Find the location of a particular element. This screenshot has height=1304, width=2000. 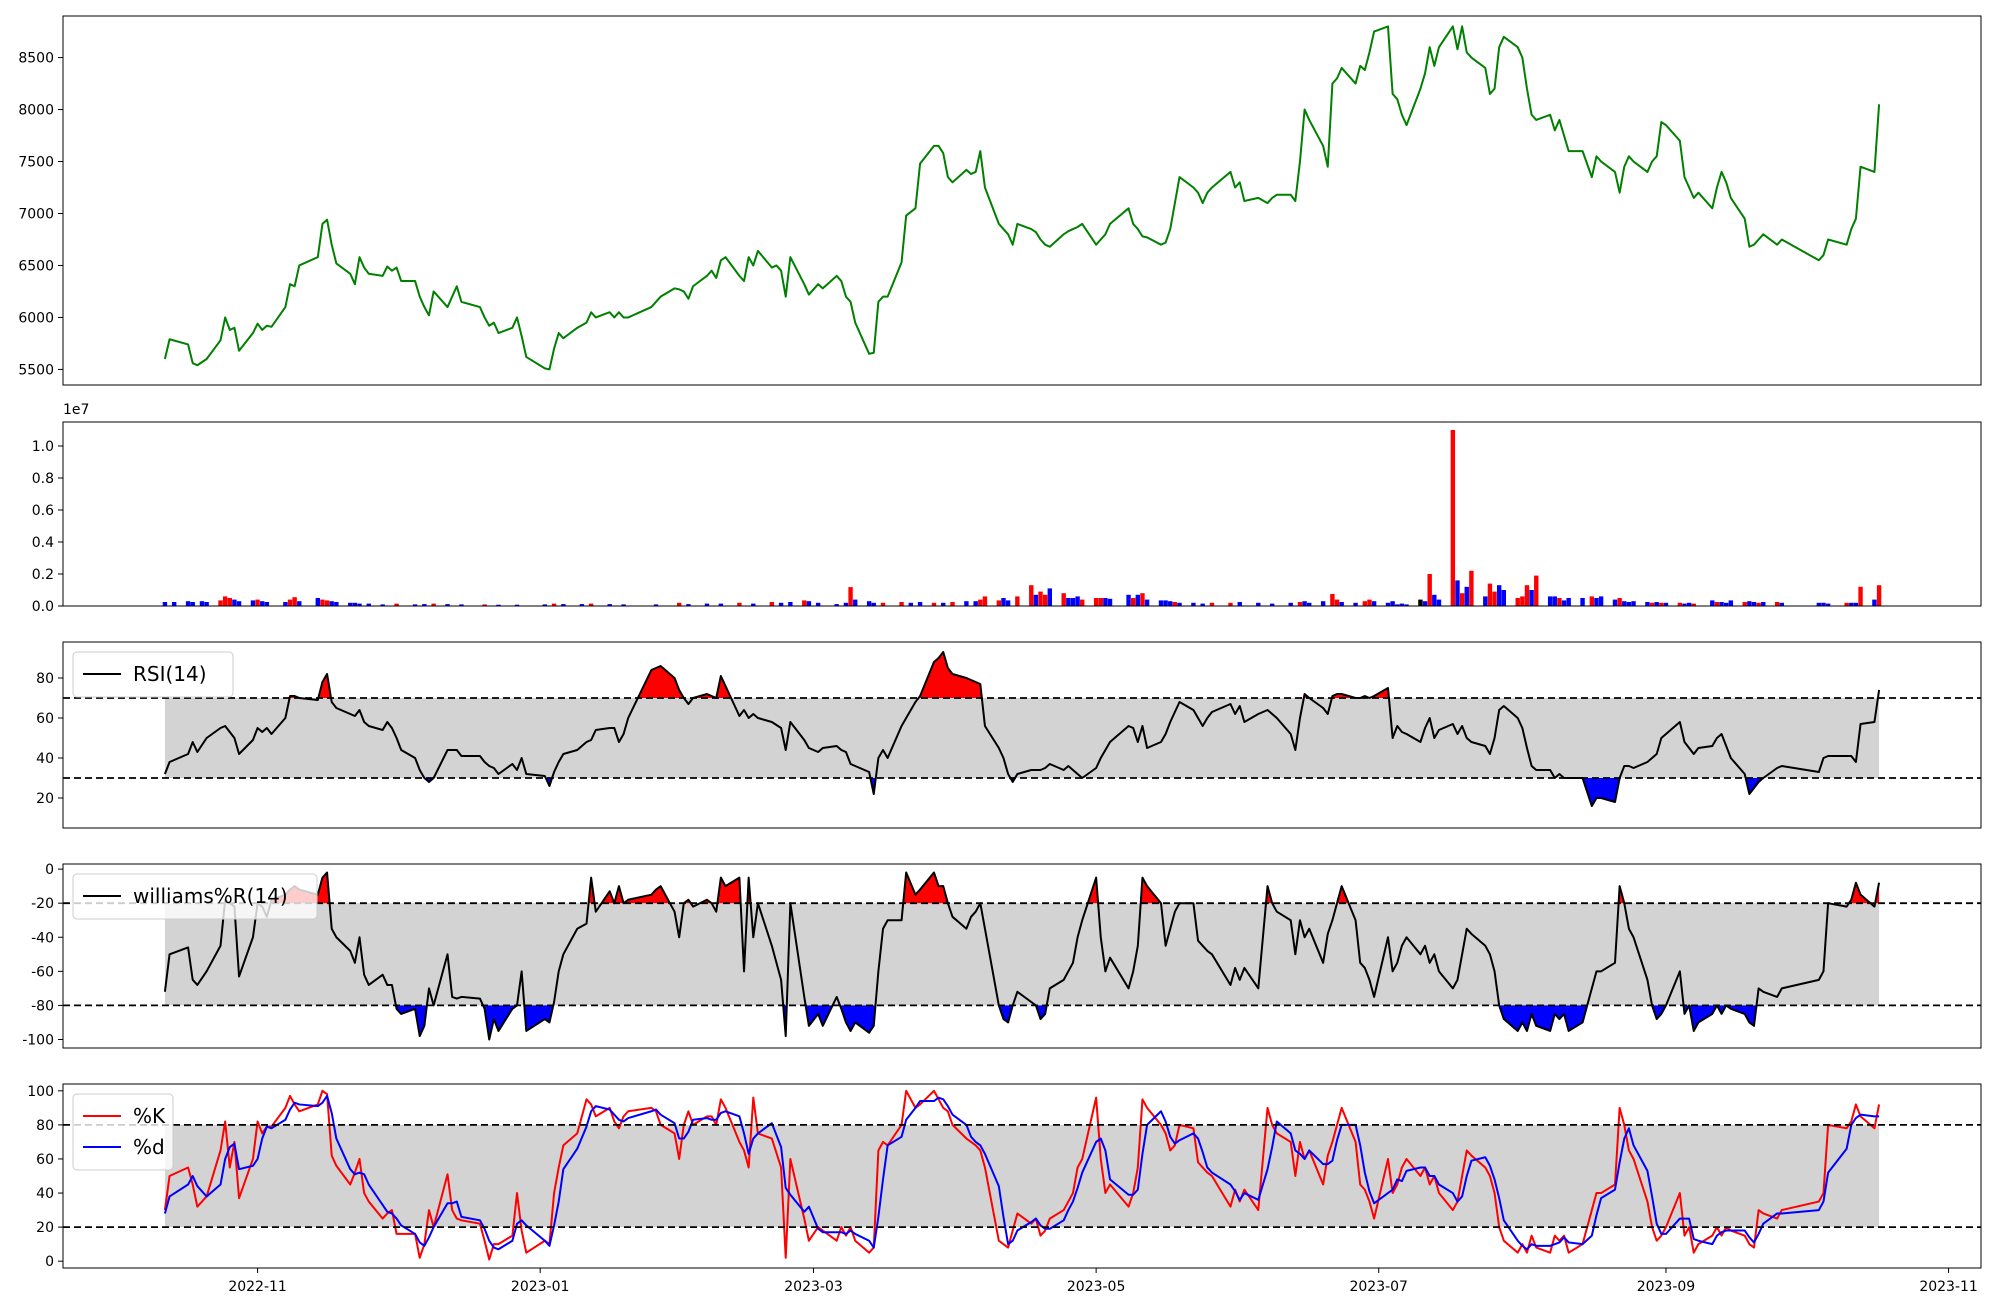

overbought-fill is located at coordinates (619, 895).